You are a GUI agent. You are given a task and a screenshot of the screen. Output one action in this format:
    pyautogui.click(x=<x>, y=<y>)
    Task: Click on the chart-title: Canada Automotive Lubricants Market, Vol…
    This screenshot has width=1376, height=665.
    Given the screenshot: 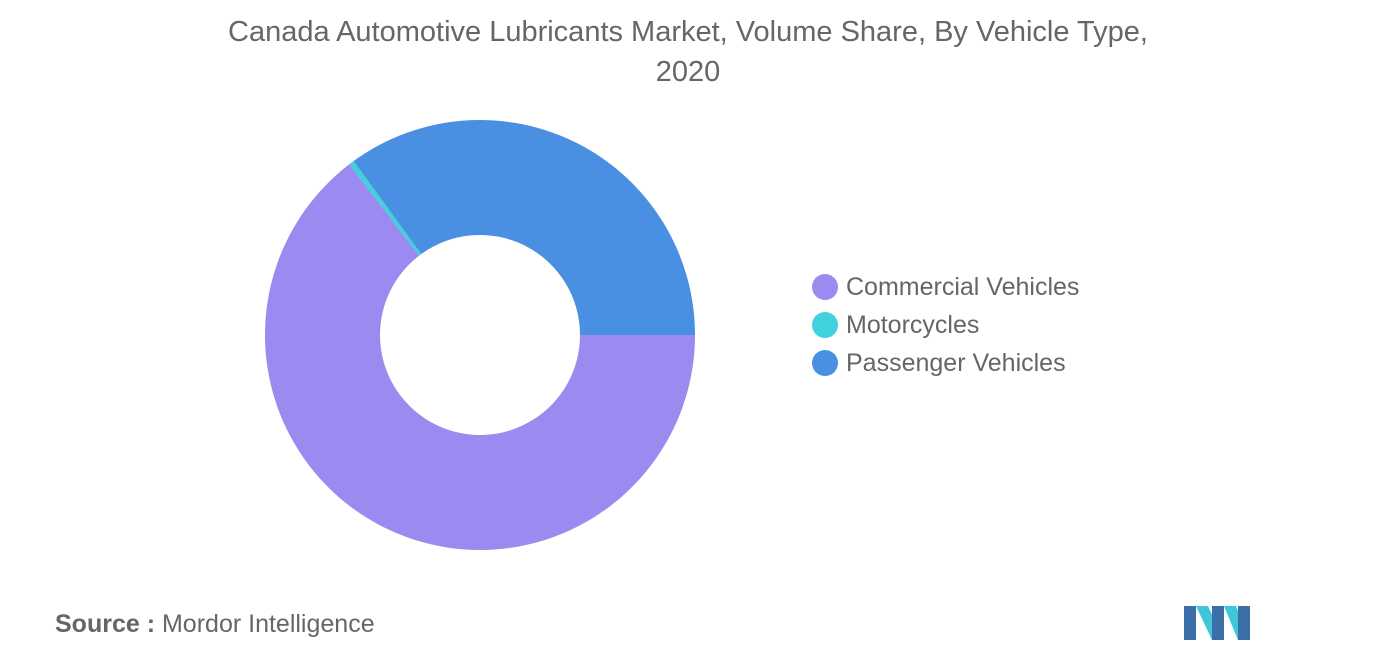 What is the action you would take?
    pyautogui.click(x=688, y=52)
    